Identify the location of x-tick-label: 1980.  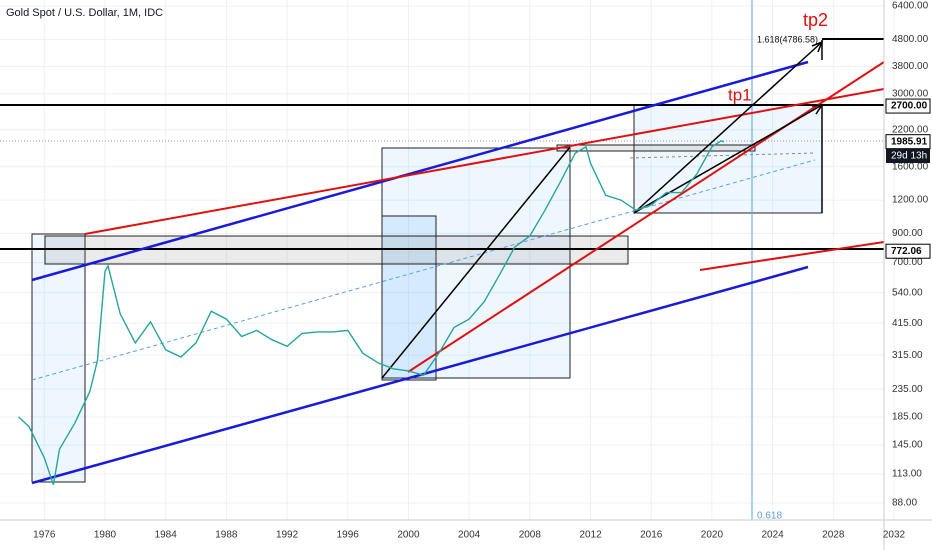
(105, 535).